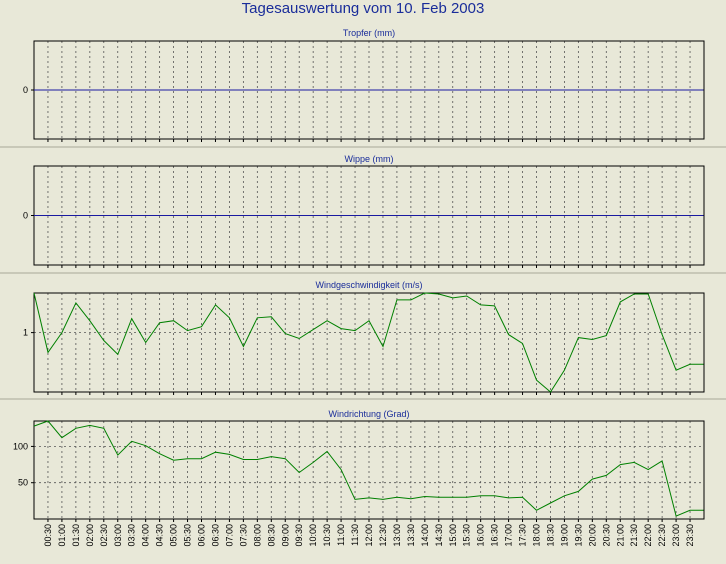  I want to click on x-tick-label: 15:00, so click(453, 535).